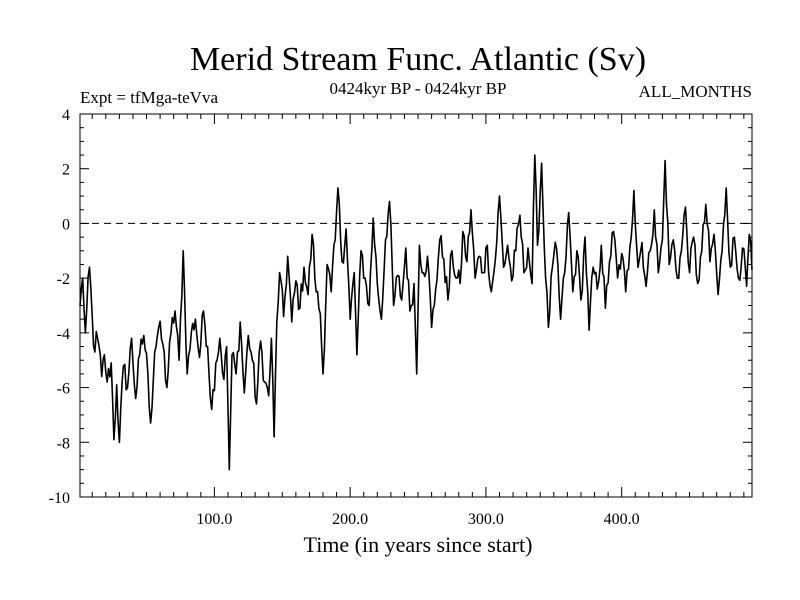  I want to click on experiment-label: Expt = tfMga-teVva, so click(149, 97).